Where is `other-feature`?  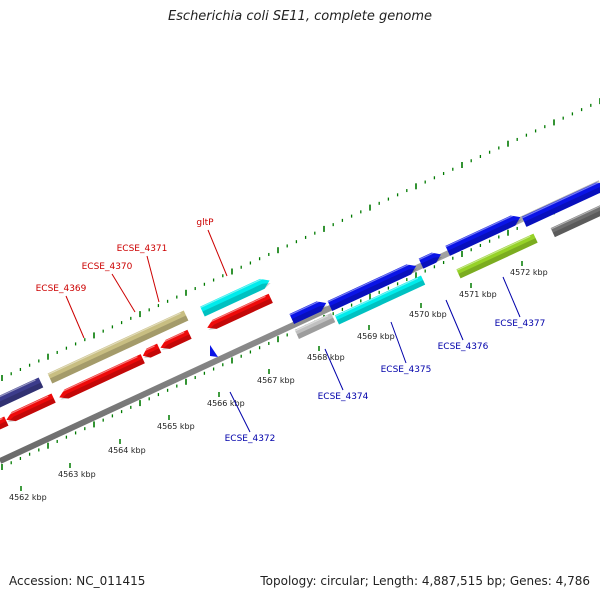
other-feature is located at coordinates (118, 347).